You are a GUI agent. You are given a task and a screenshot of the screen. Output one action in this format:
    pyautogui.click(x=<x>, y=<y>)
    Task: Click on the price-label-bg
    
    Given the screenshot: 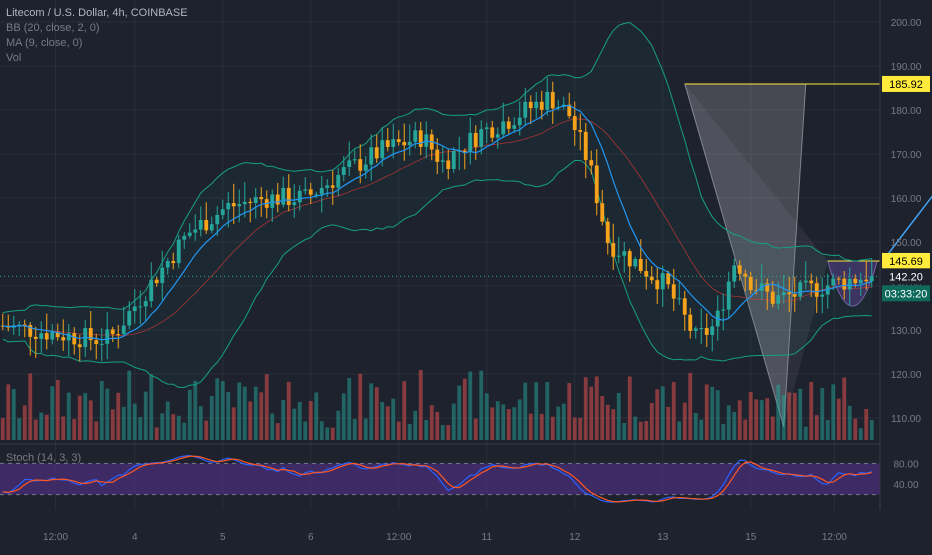 What is the action you would take?
    pyautogui.click(x=906, y=260)
    